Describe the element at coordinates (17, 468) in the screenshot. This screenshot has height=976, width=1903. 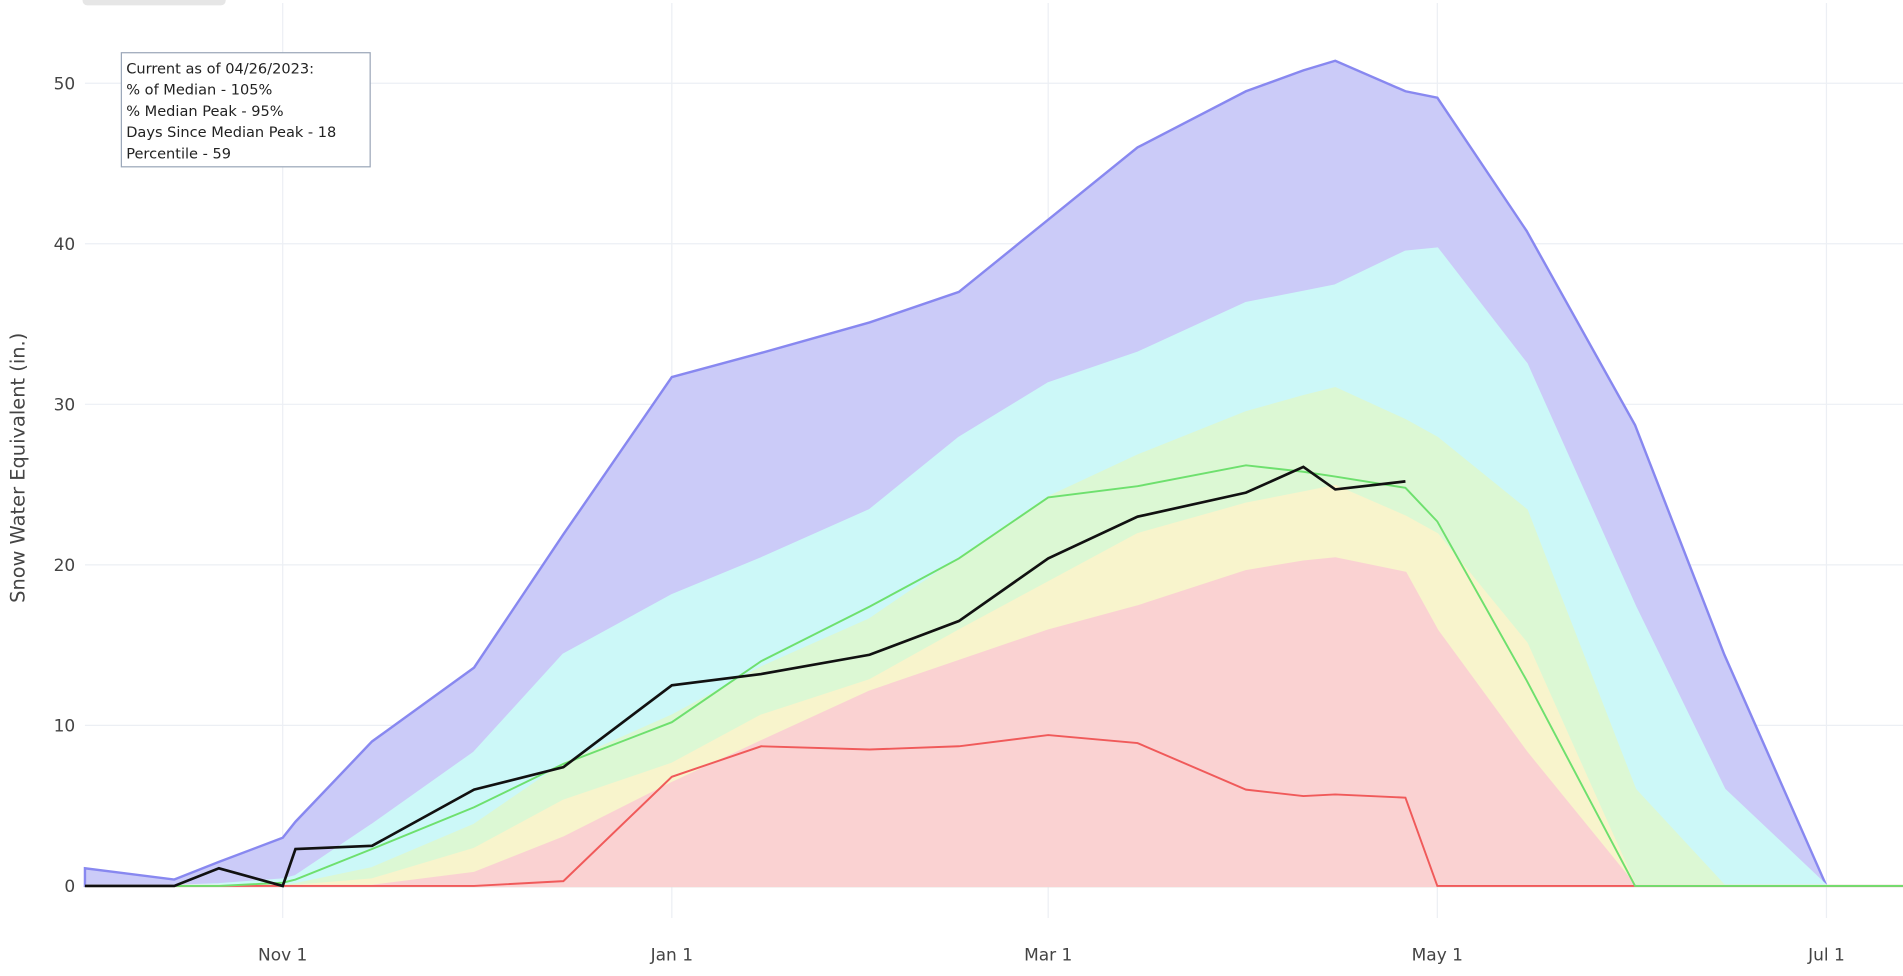
I see `y-axis-title: Snow Water Equivalent (in.)` at that location.